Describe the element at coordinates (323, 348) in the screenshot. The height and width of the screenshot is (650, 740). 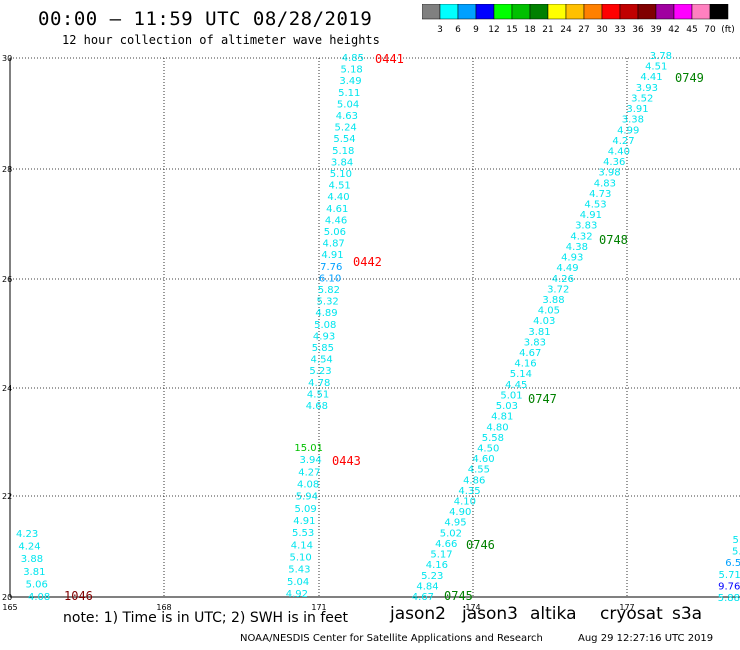
I see `swh-value-track-0441: 5.85` at that location.